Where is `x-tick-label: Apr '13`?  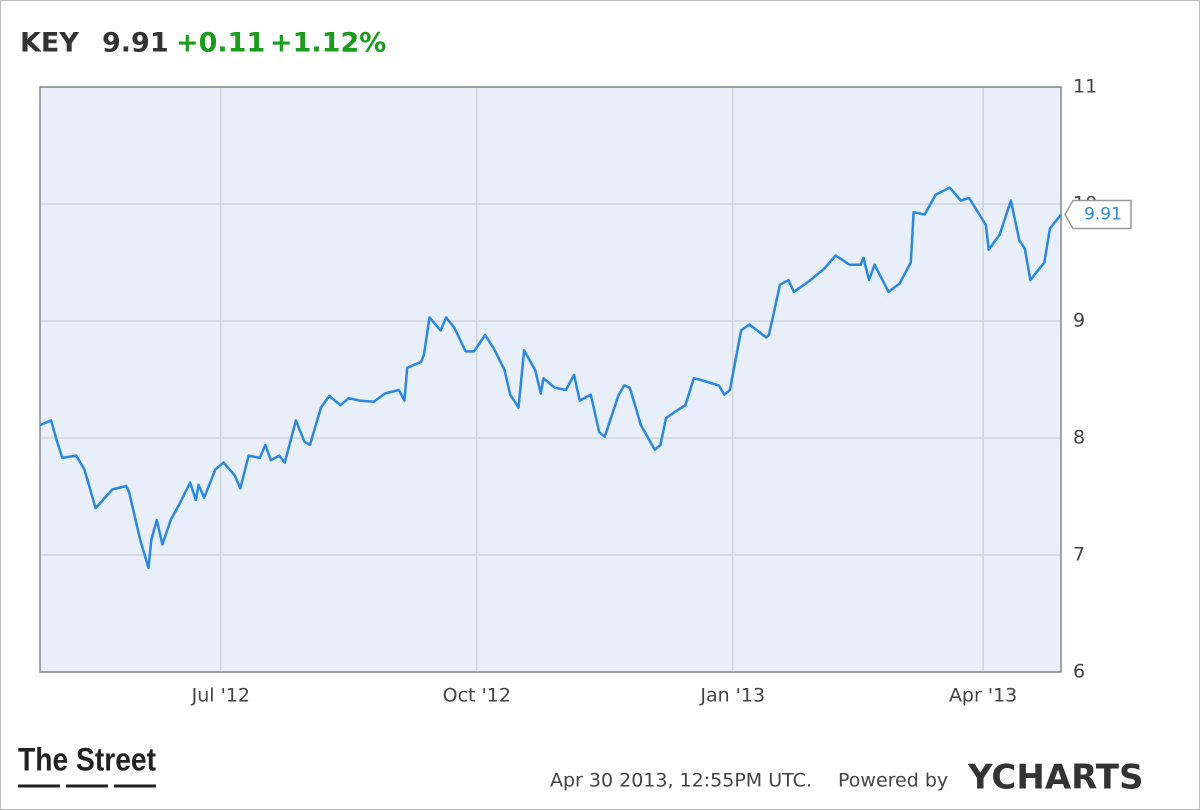 x-tick-label: Apr '13 is located at coordinates (983, 696).